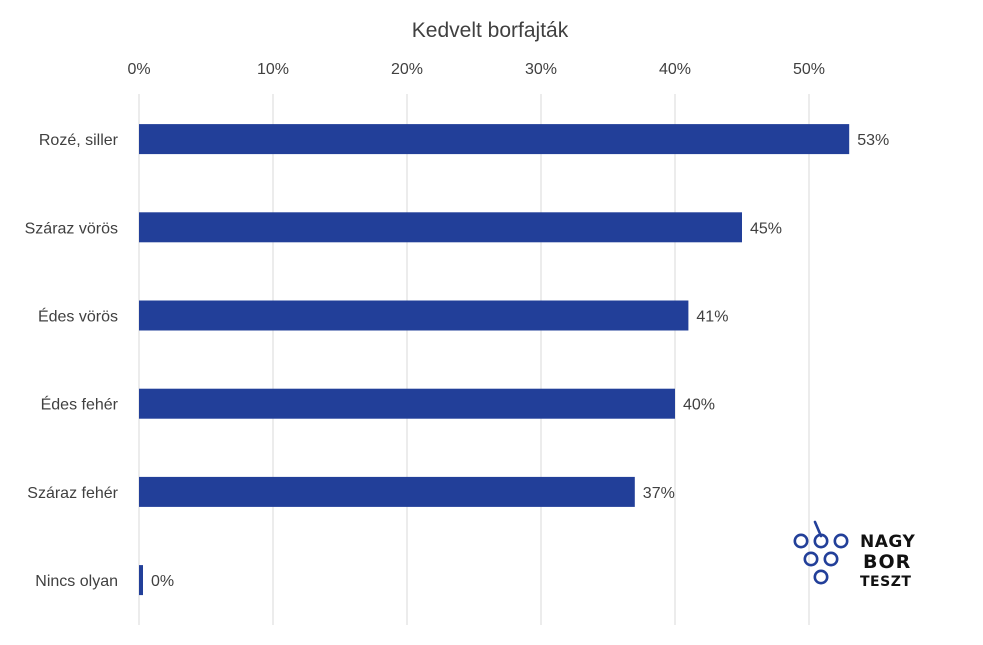 The height and width of the screenshot is (645, 983). Describe the element at coordinates (854, 555) in the screenshot. I see `logo: NAGY BOR TESZT` at that location.